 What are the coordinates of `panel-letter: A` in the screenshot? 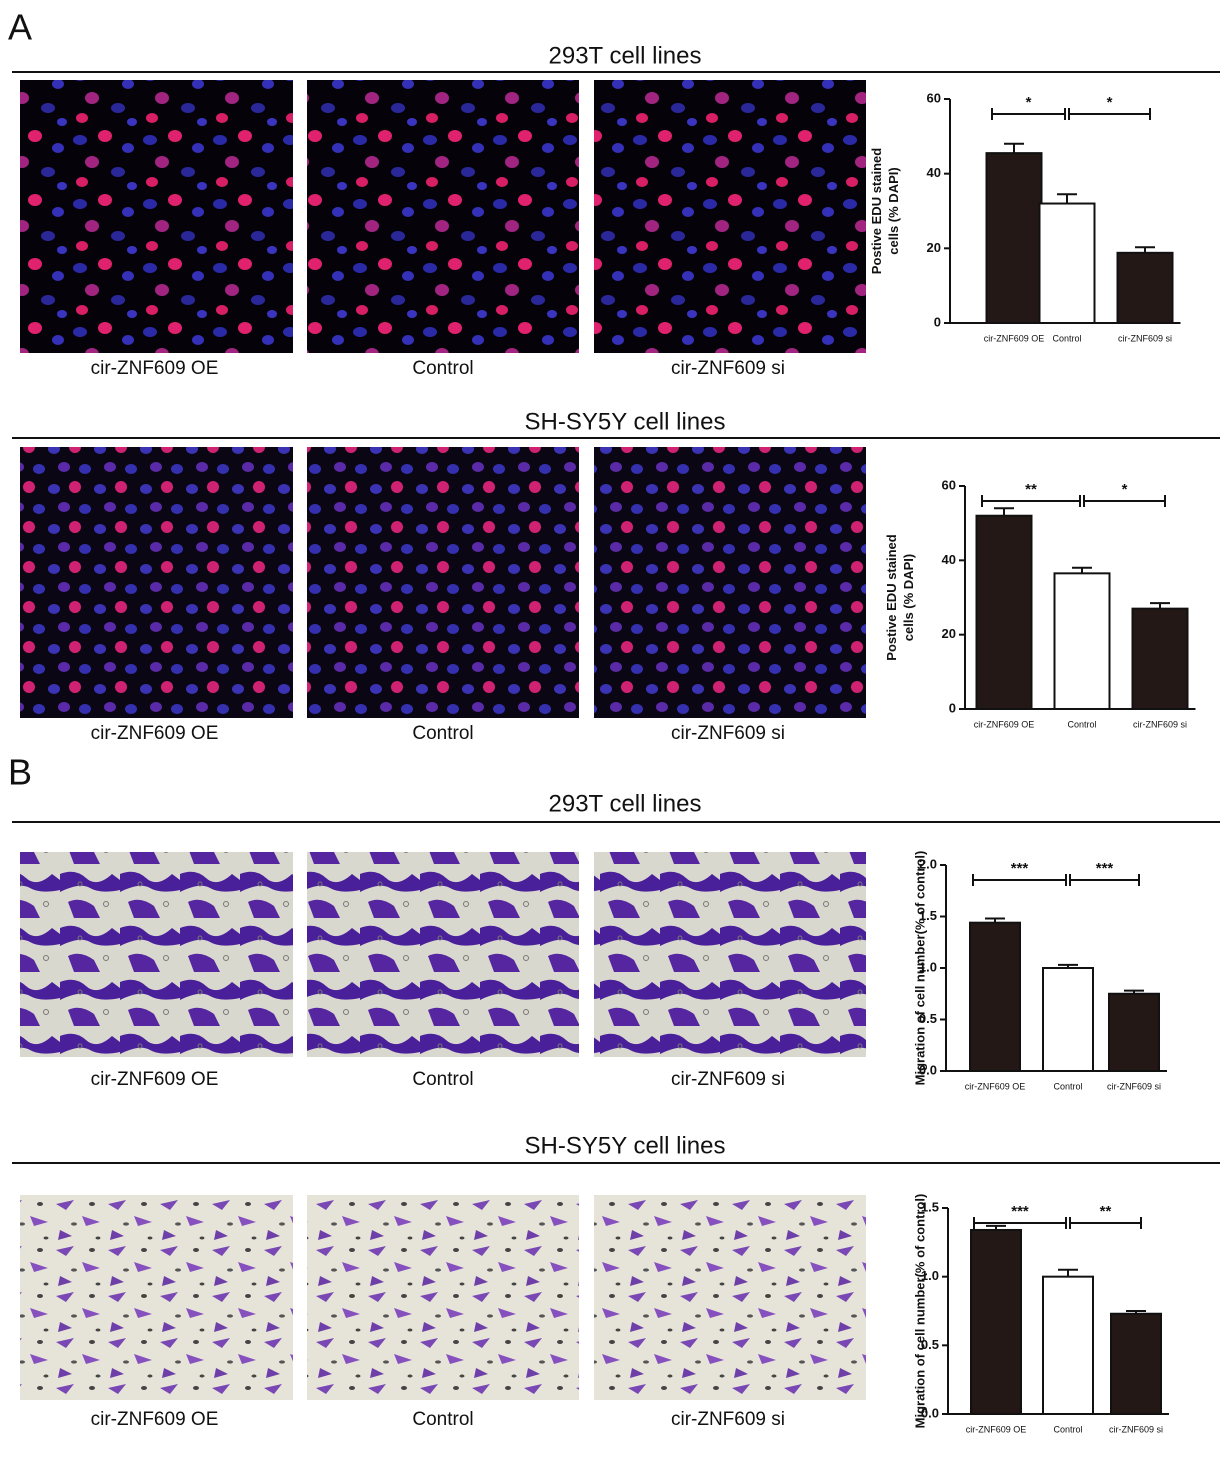 It's located at (20, 27).